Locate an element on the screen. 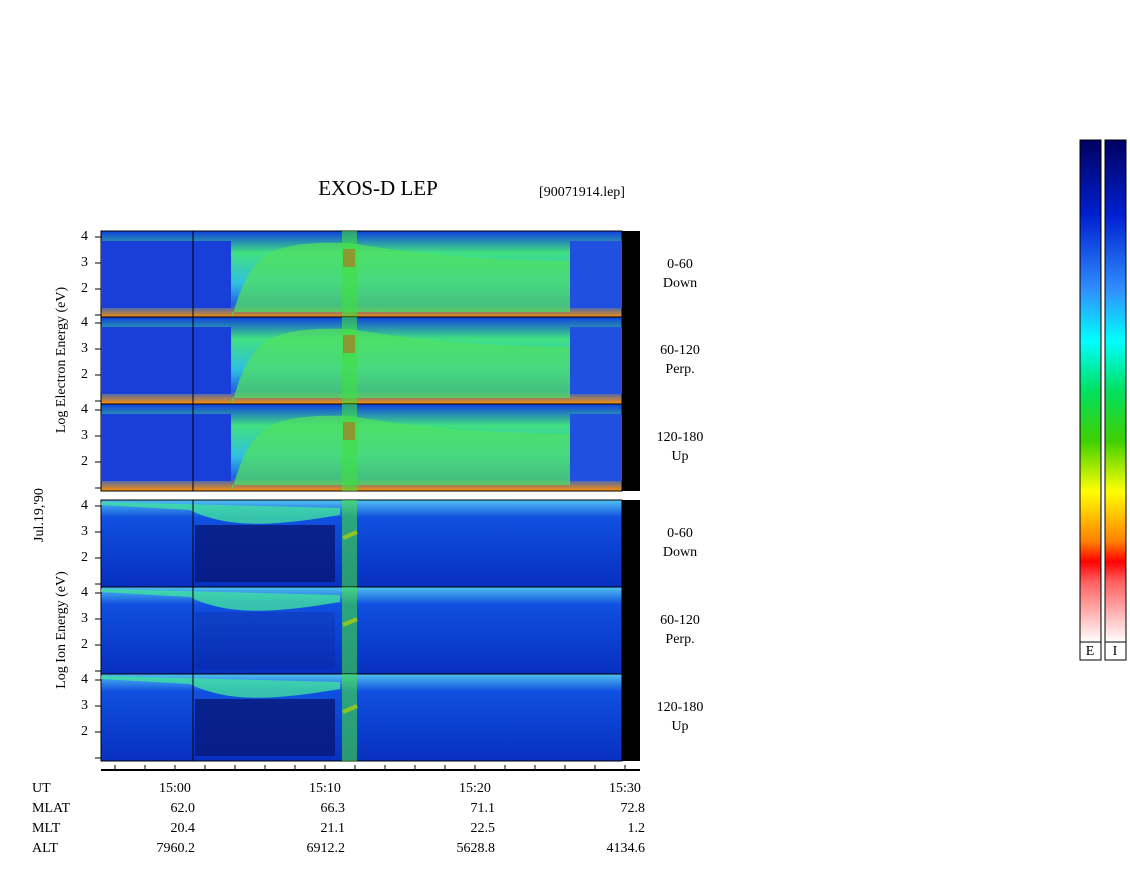  cell: 72.8 is located at coordinates (633, 808).